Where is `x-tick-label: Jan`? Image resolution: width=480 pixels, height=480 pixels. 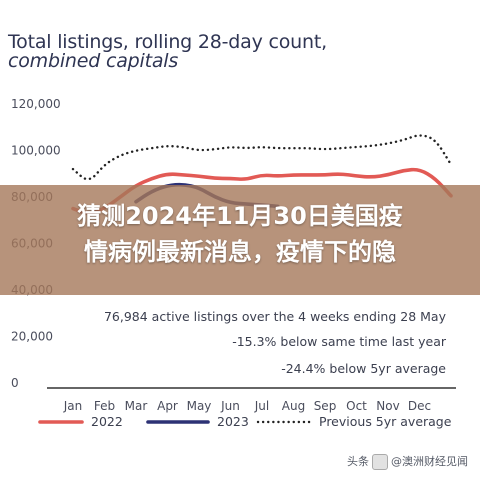 x-tick-label: Jan is located at coordinates (73, 406).